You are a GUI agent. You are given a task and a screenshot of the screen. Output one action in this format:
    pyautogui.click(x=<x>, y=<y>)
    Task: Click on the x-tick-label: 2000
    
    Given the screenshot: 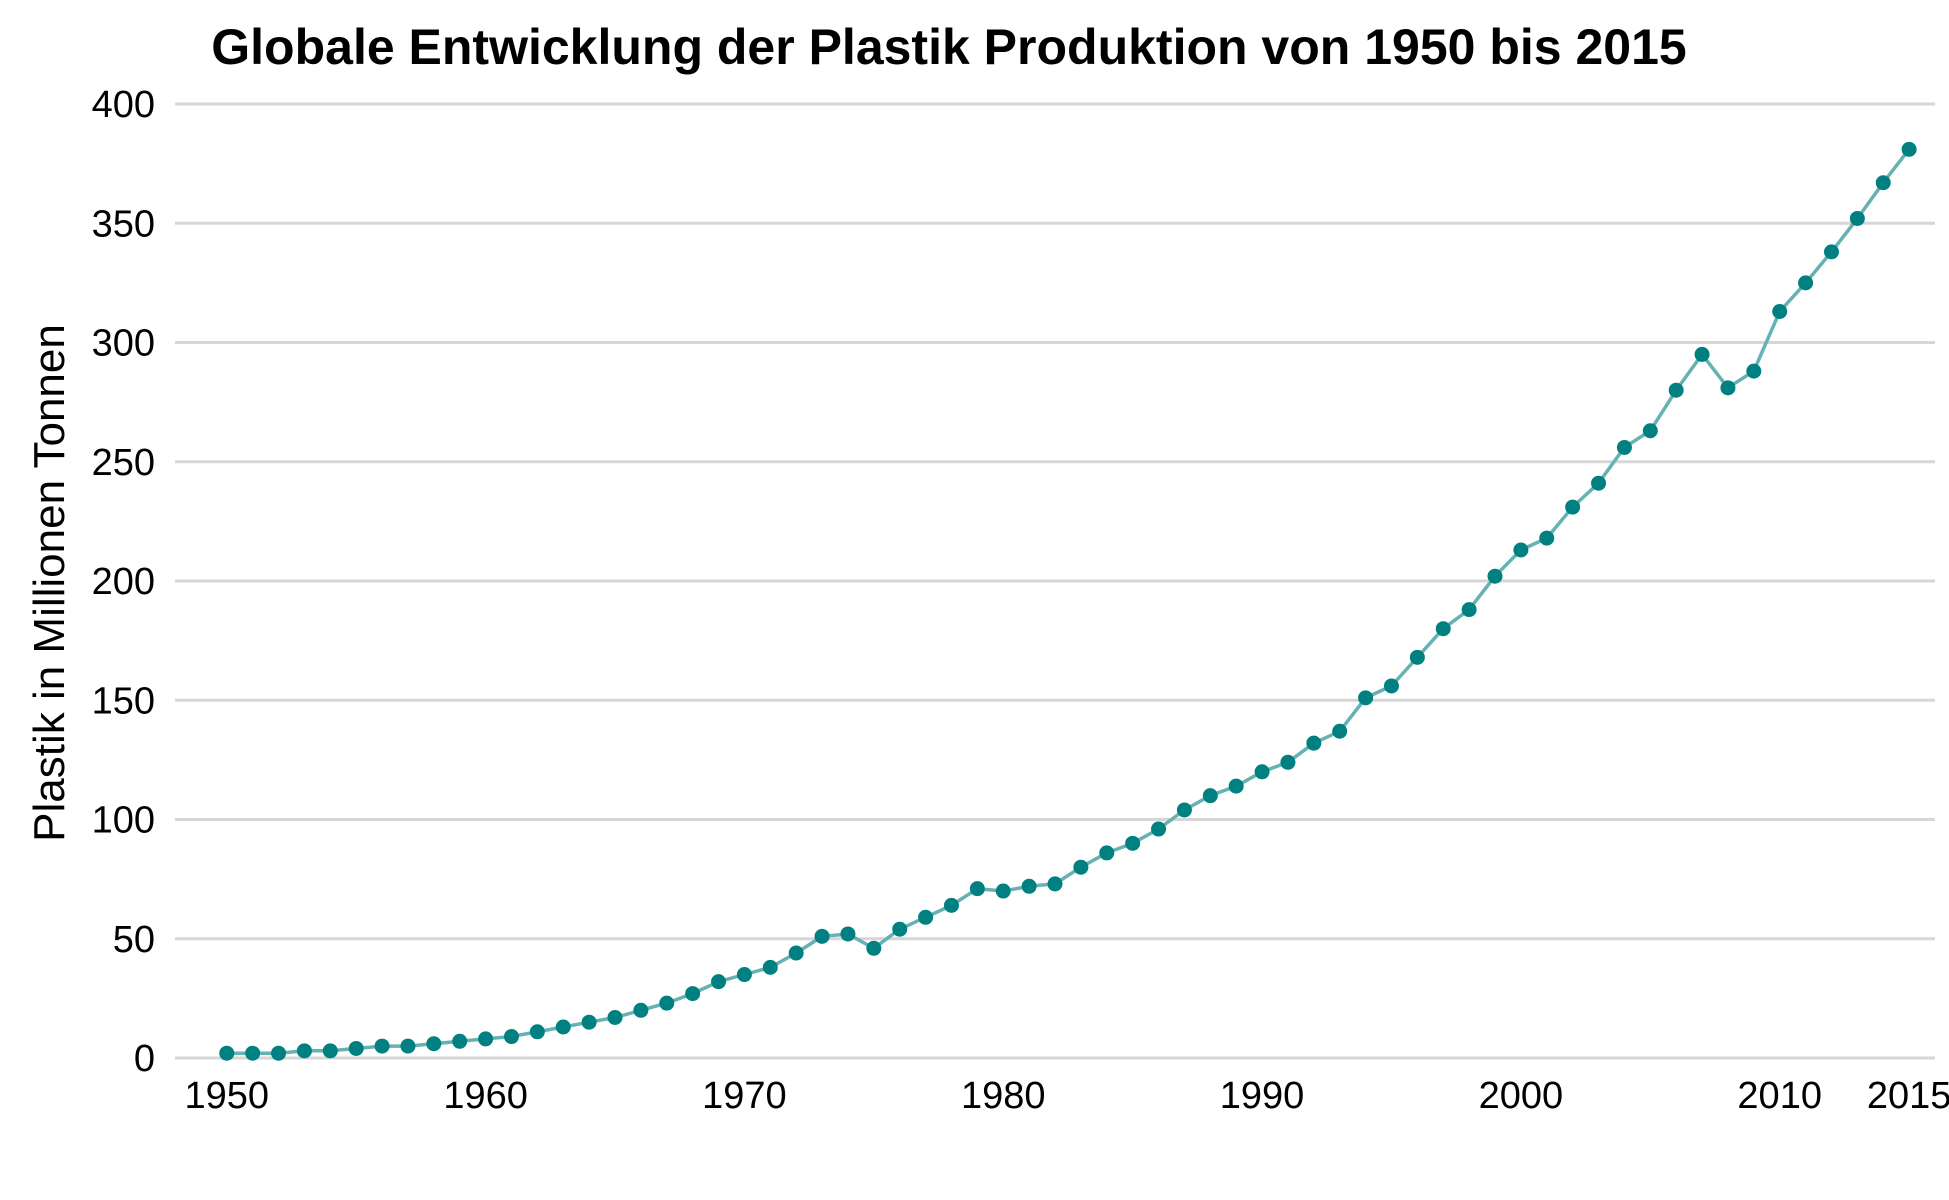 What is the action you would take?
    pyautogui.click(x=1521, y=1096)
    